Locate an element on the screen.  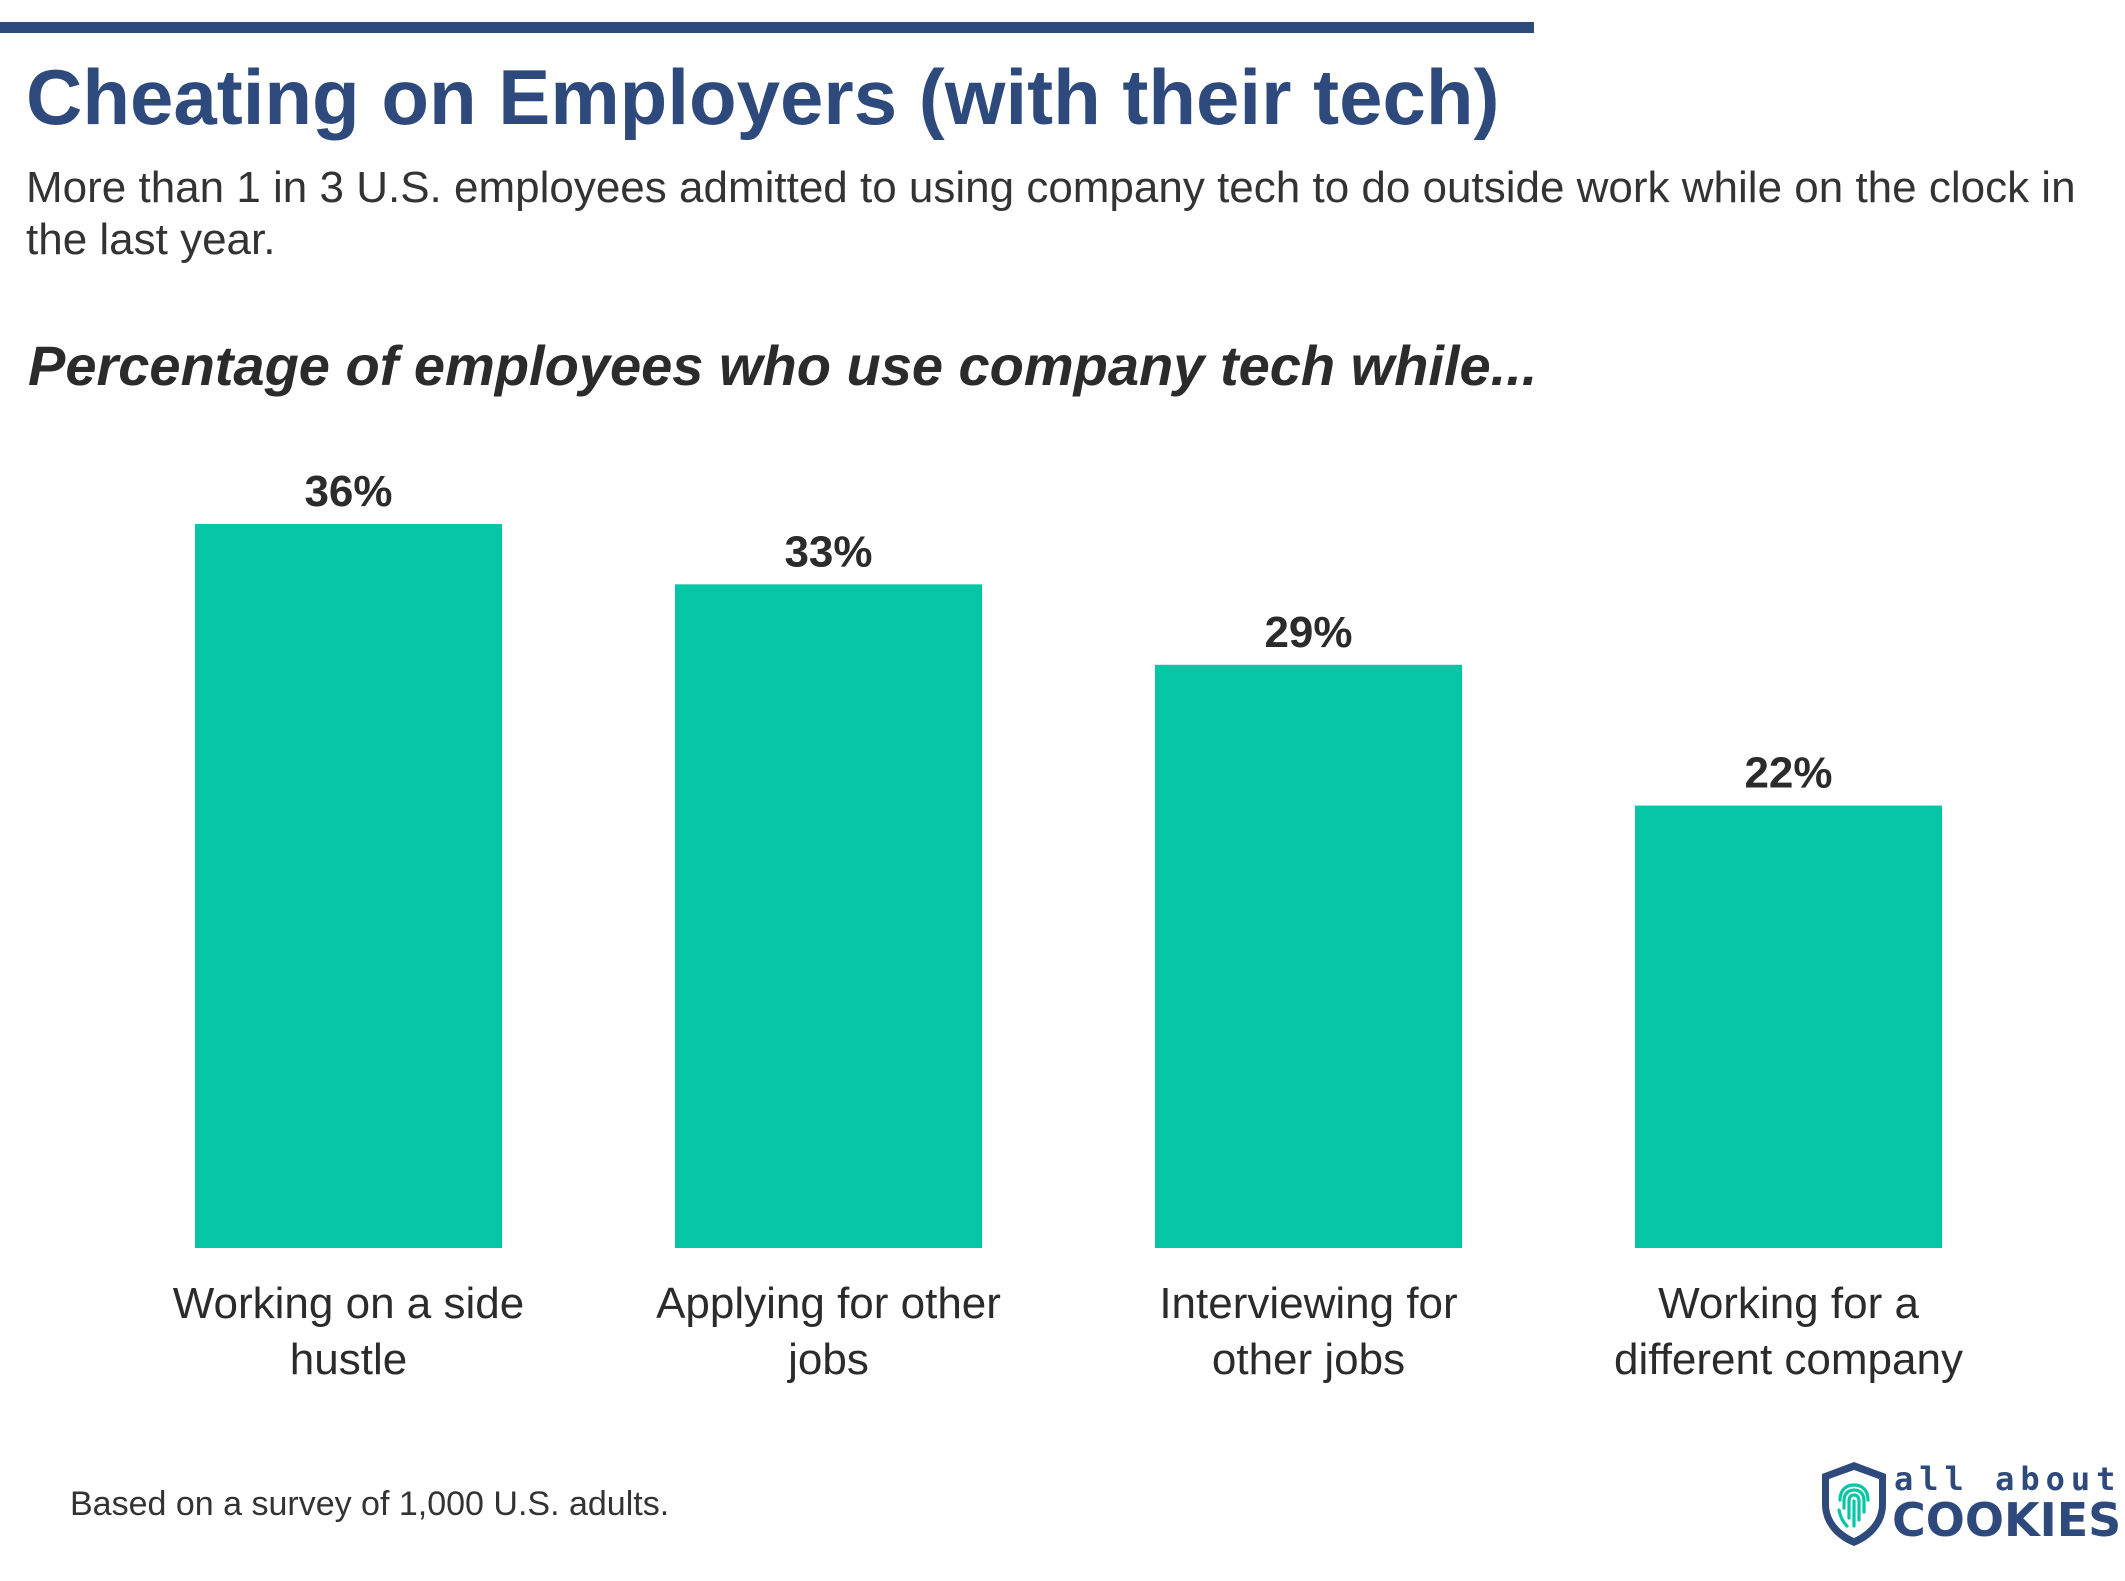
shield-fingerprint-icon is located at coordinates (1854, 1504).